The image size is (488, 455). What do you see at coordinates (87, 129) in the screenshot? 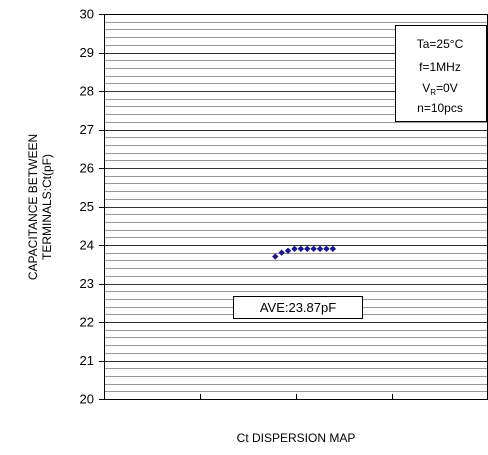
I see `y-tick-label: 27` at bounding box center [87, 129].